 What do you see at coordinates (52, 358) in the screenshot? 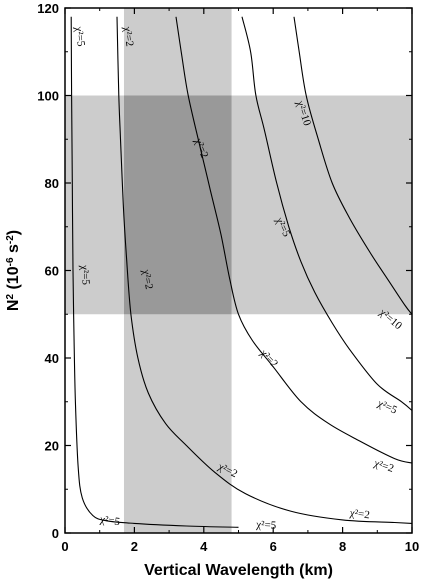
I see `y-tick-label: 40` at bounding box center [52, 358].